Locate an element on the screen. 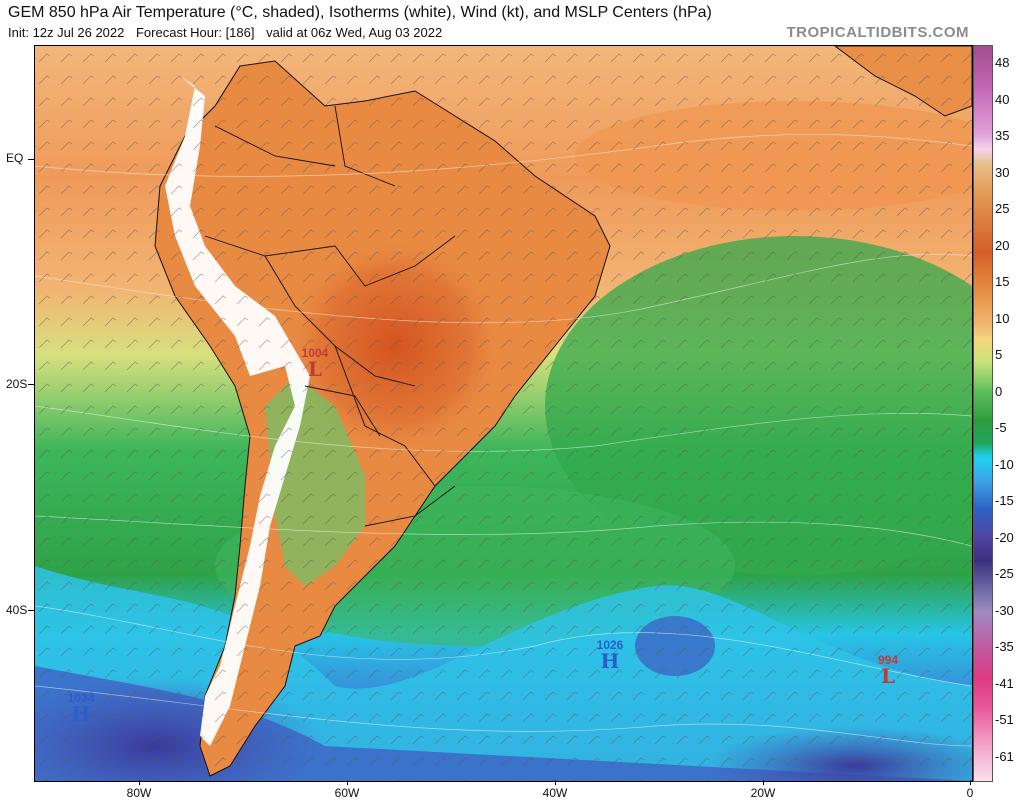 The width and height of the screenshot is (1024, 800). colorbar-label: 30 is located at coordinates (1002, 172).